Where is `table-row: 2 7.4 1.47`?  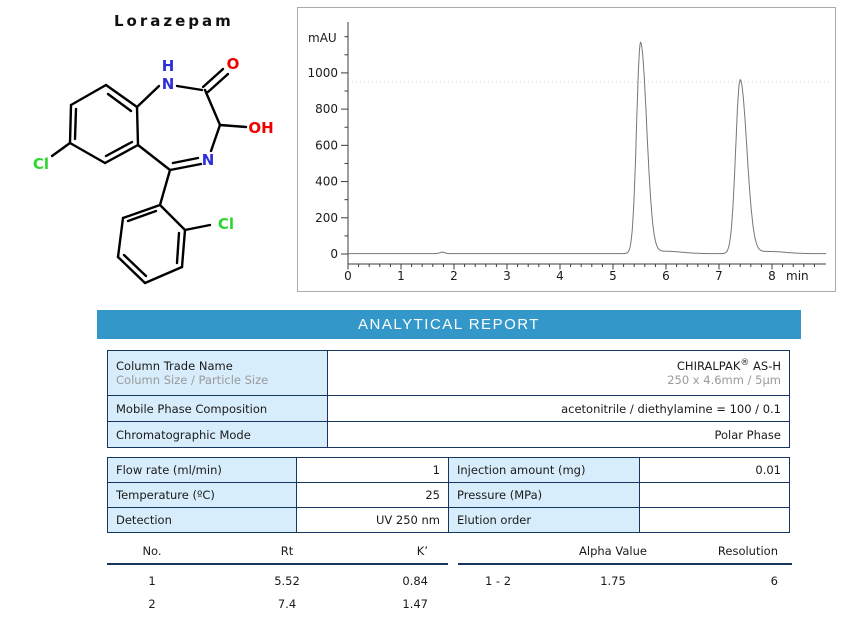
table-row: 2 7.4 1.47 is located at coordinates (277, 603).